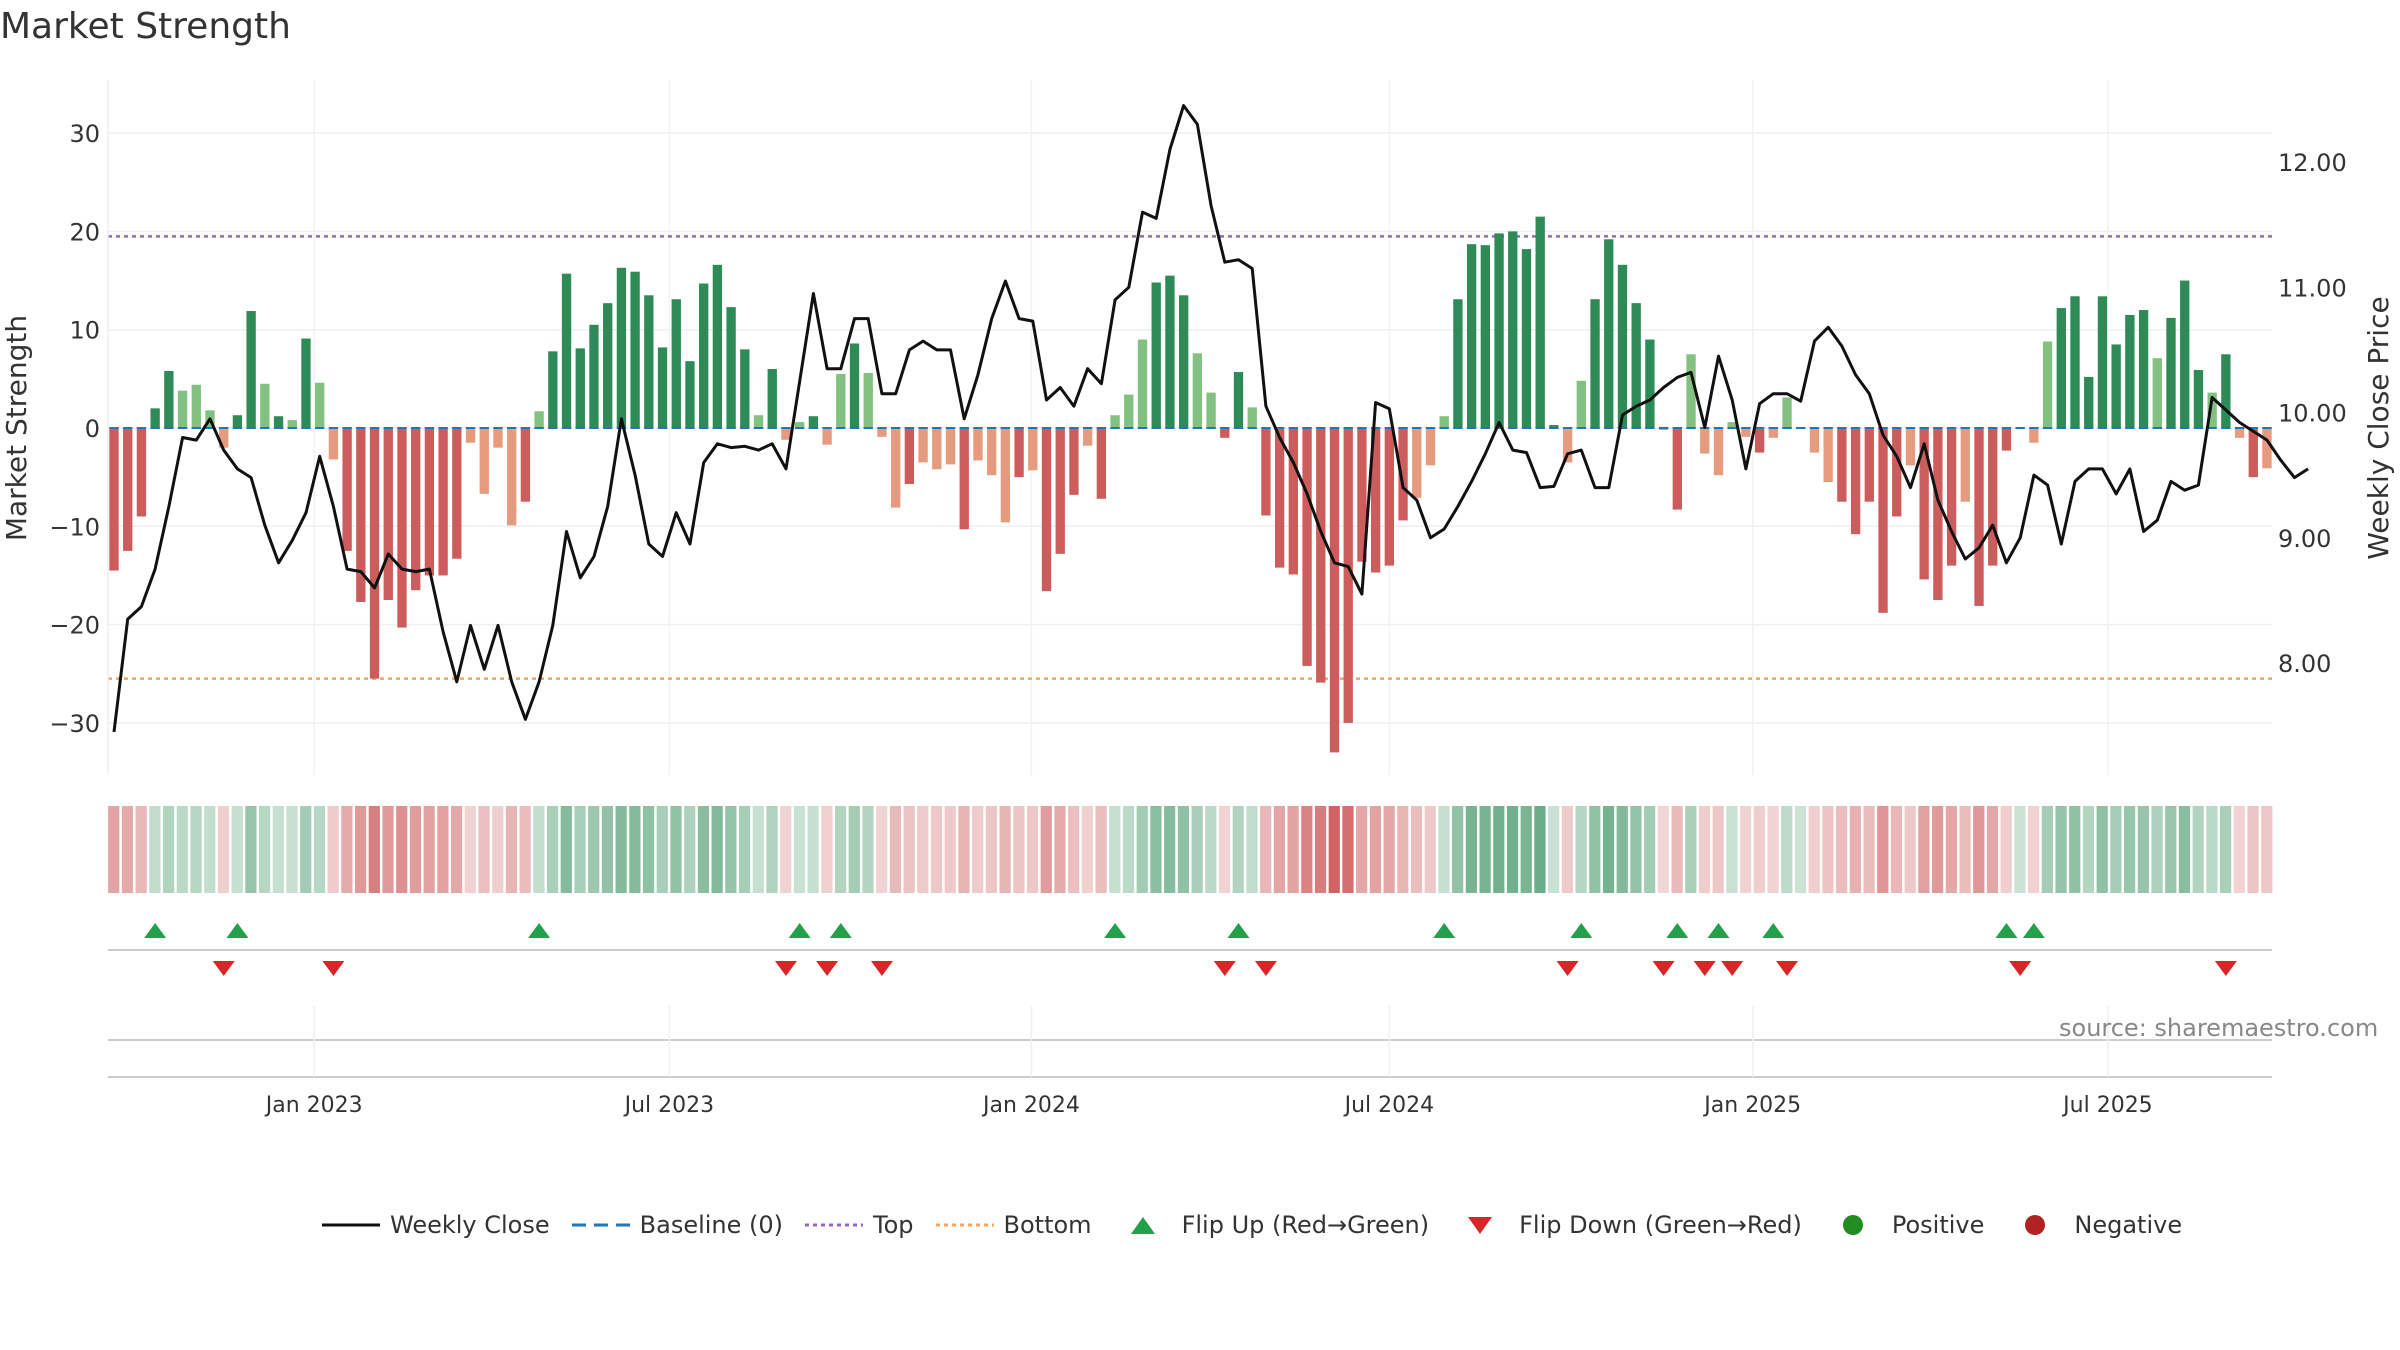  I want to click on y-tick-label: −10, so click(74, 527).